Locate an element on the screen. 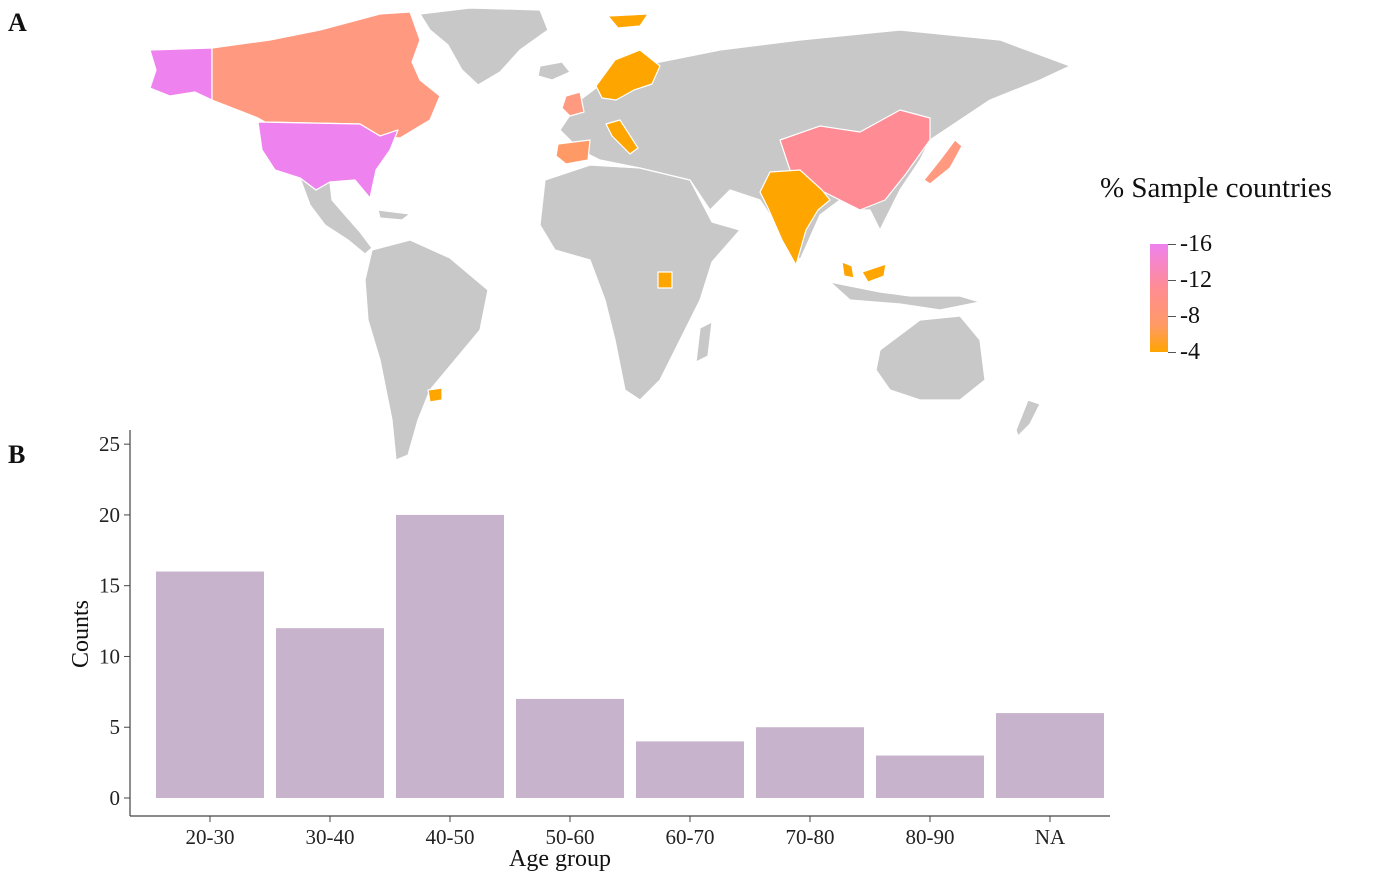 Image resolution: width=1381 pixels, height=872 pixels. map-region-caribbean is located at coordinates (394, 215).